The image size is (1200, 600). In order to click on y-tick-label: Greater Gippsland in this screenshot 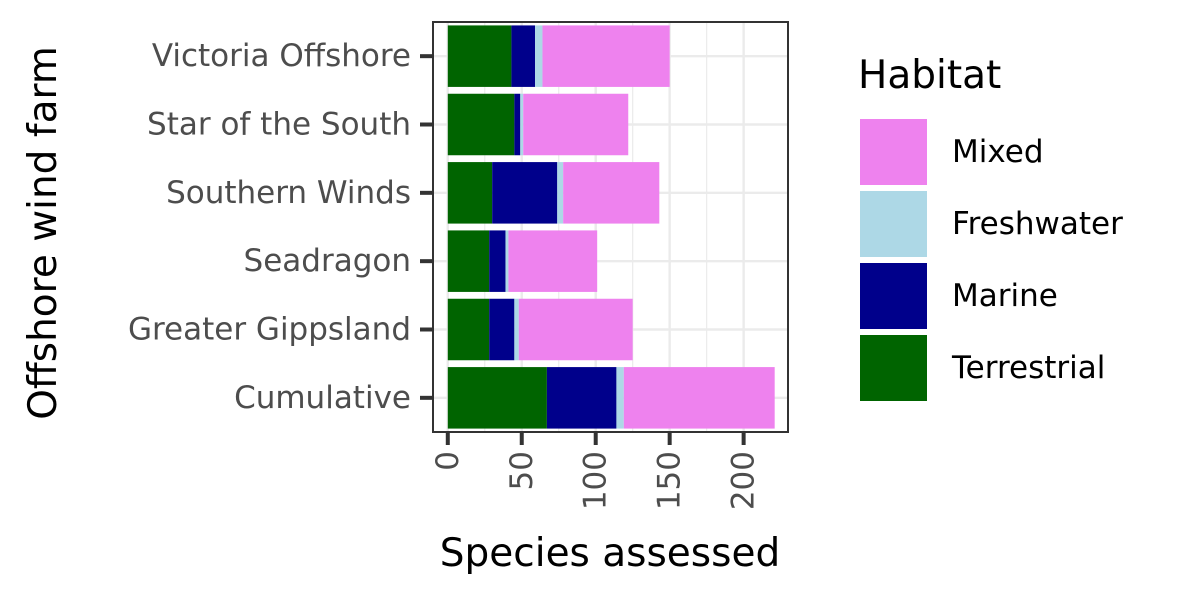, I will do `click(269, 330)`.